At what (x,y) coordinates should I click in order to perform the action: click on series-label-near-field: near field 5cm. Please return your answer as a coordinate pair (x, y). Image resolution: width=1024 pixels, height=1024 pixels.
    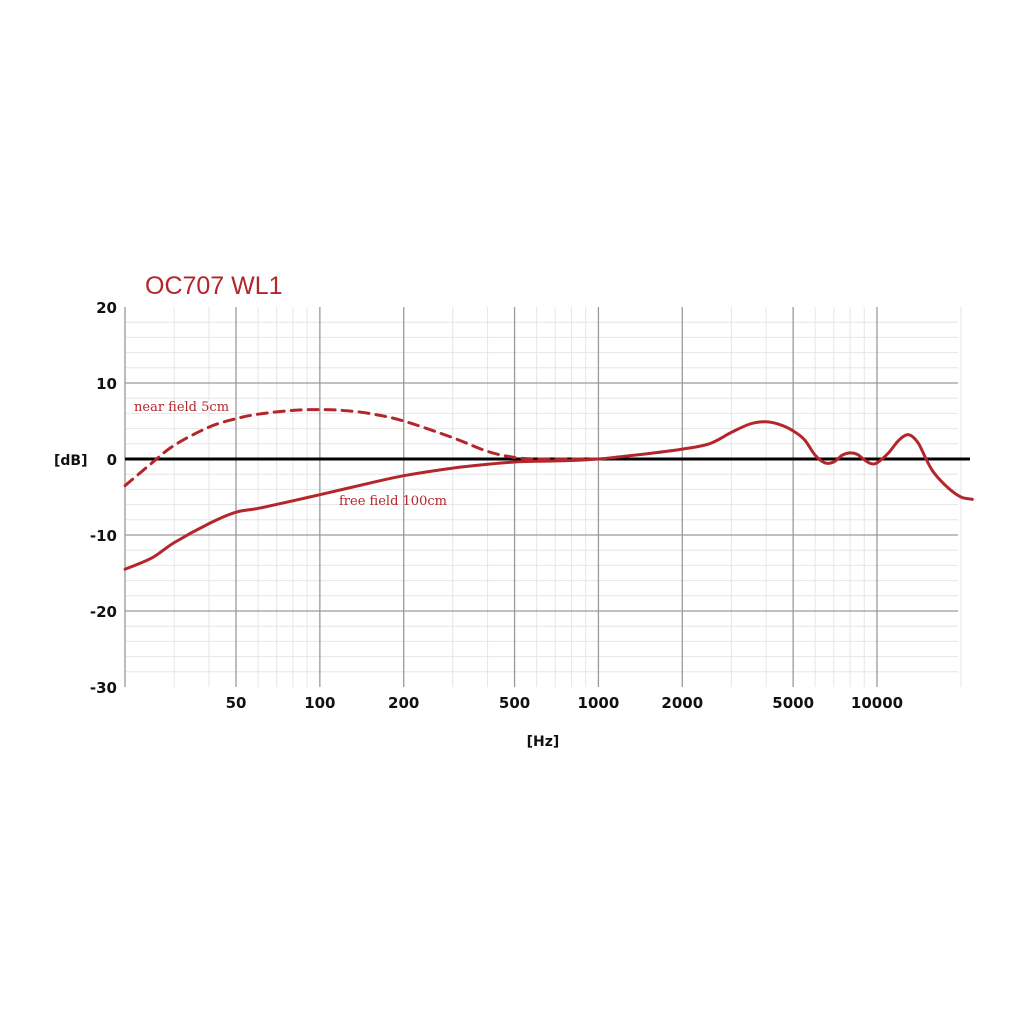
    Looking at the image, I should click on (181, 407).